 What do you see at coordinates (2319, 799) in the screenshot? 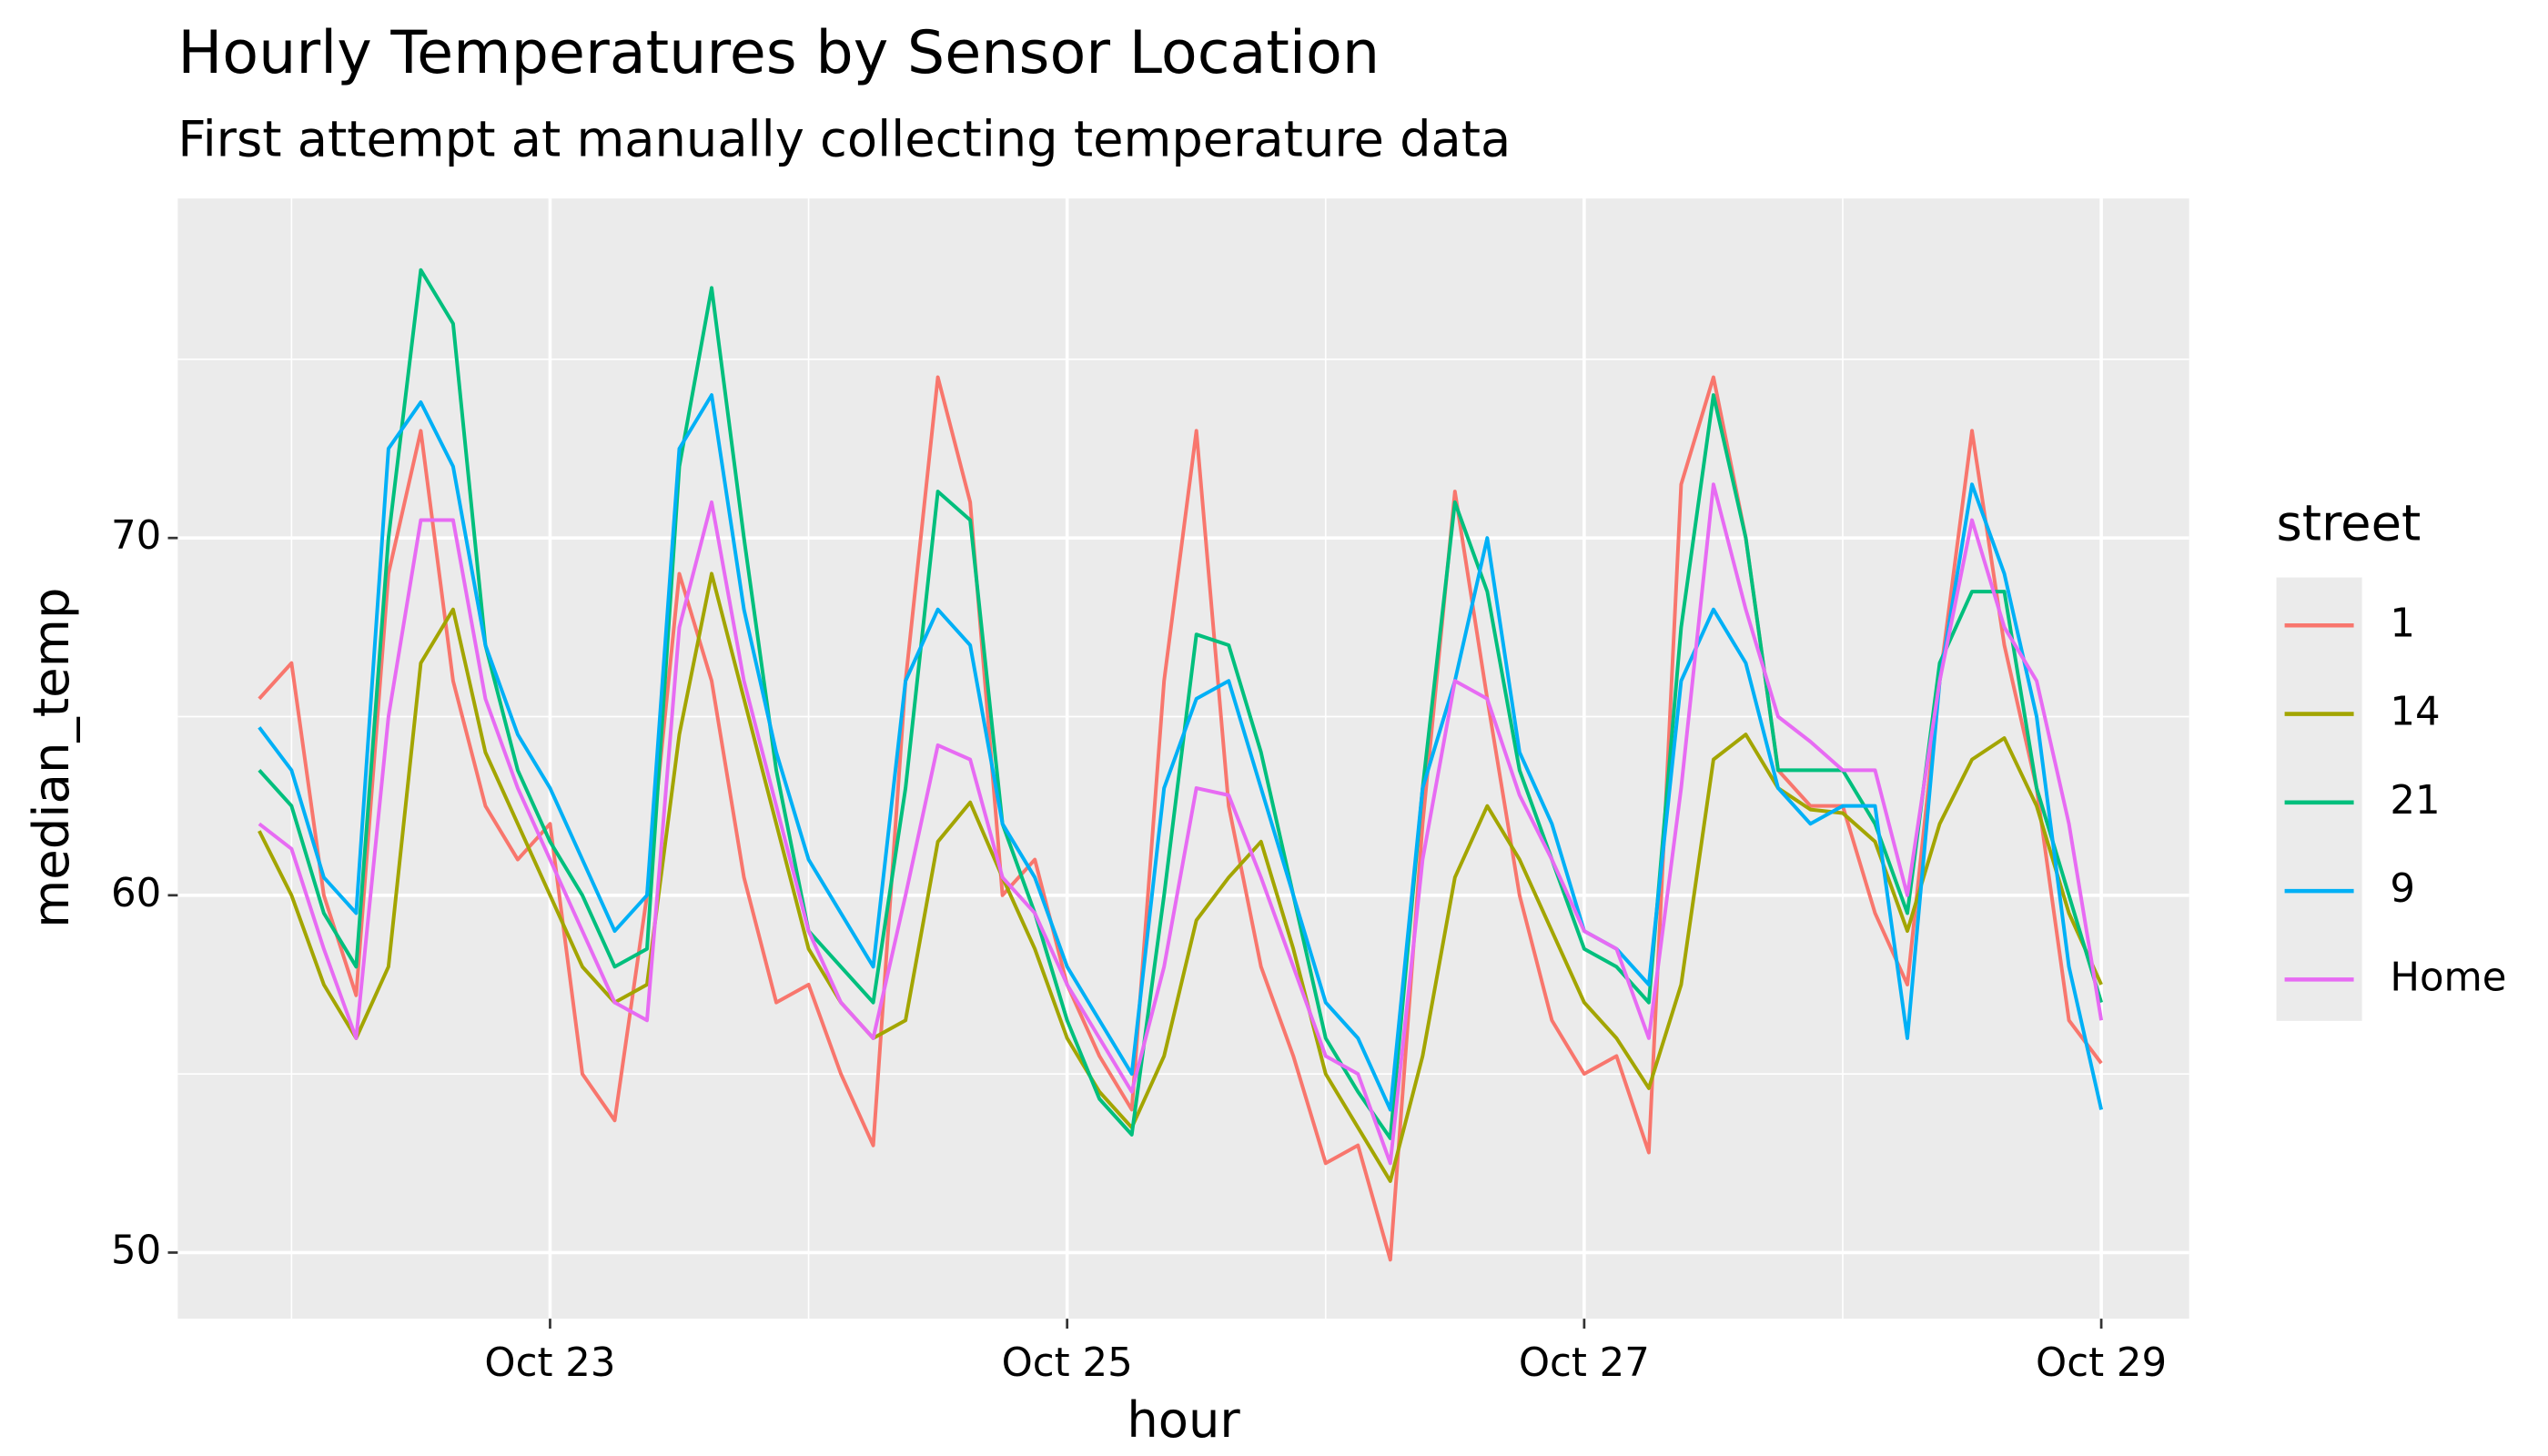
I see `legend-key-background` at bounding box center [2319, 799].